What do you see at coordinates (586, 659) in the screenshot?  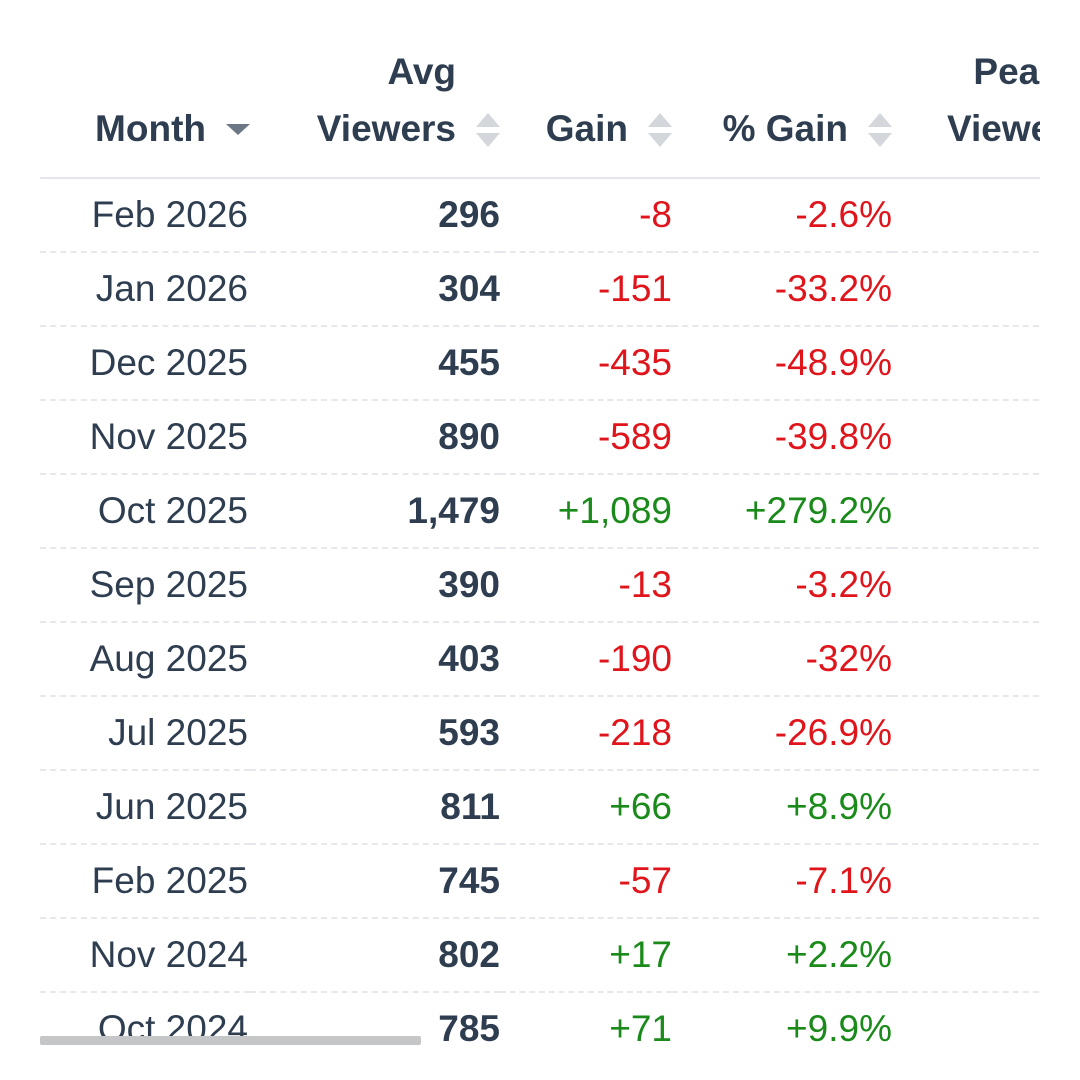 I see `gain-cell: -190` at bounding box center [586, 659].